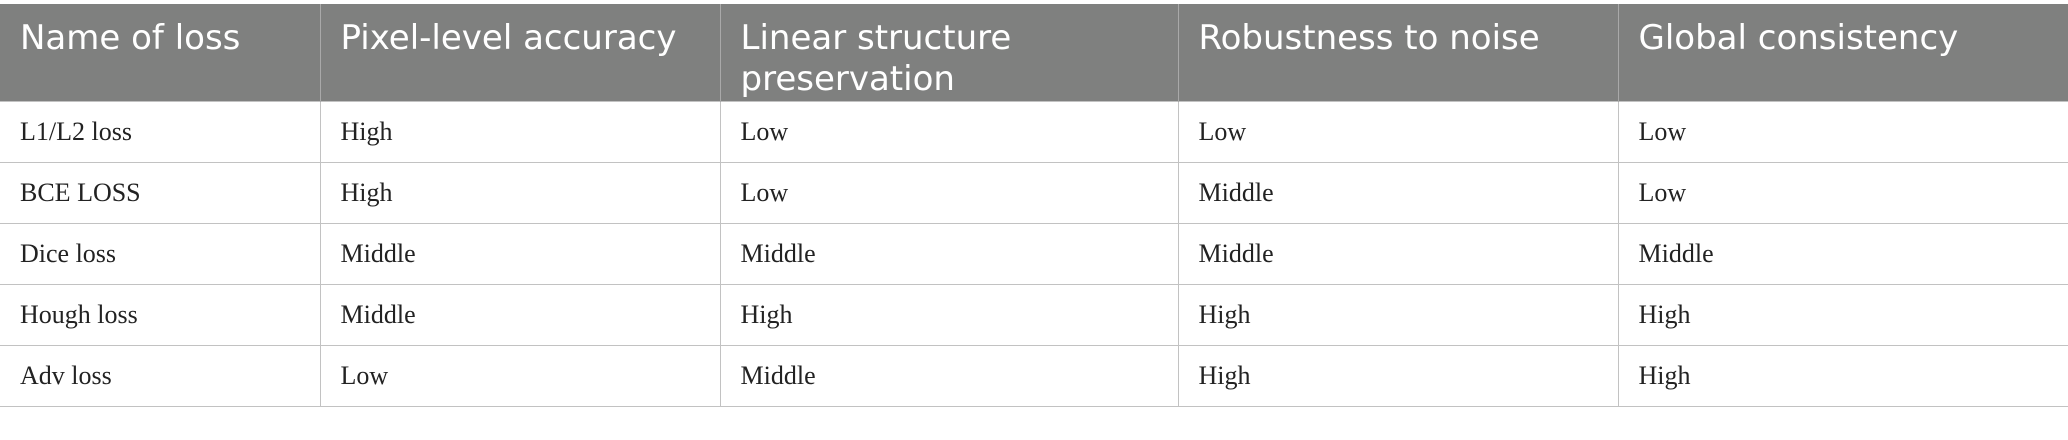 Image resolution: width=2068 pixels, height=440 pixels. I want to click on table-row: BCE LOSS High Low Middle Low, so click(1034, 192).